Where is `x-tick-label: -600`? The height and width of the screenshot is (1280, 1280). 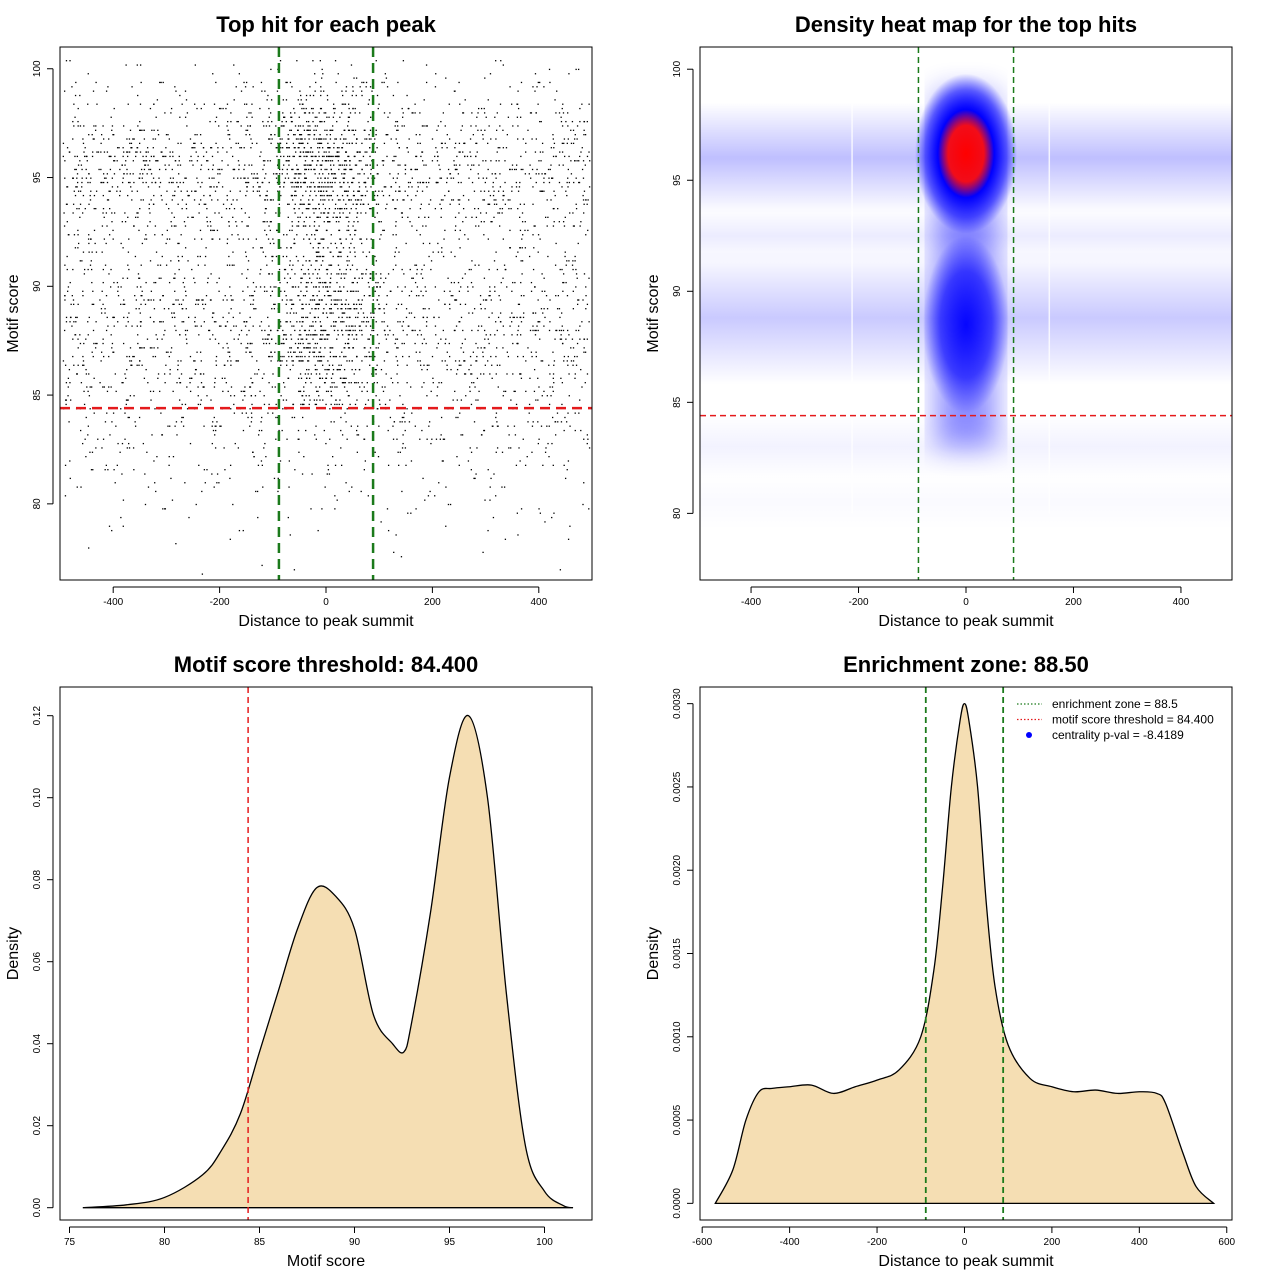
x-tick-label: -600 is located at coordinates (702, 1242).